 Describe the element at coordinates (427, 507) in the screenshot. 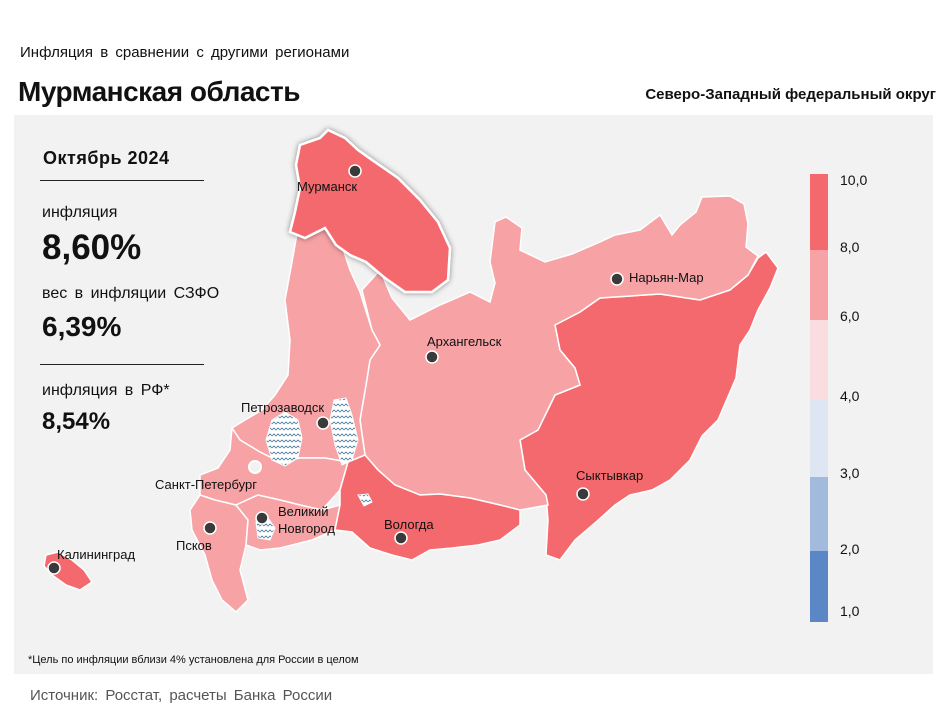

I see `region-vologda` at that location.